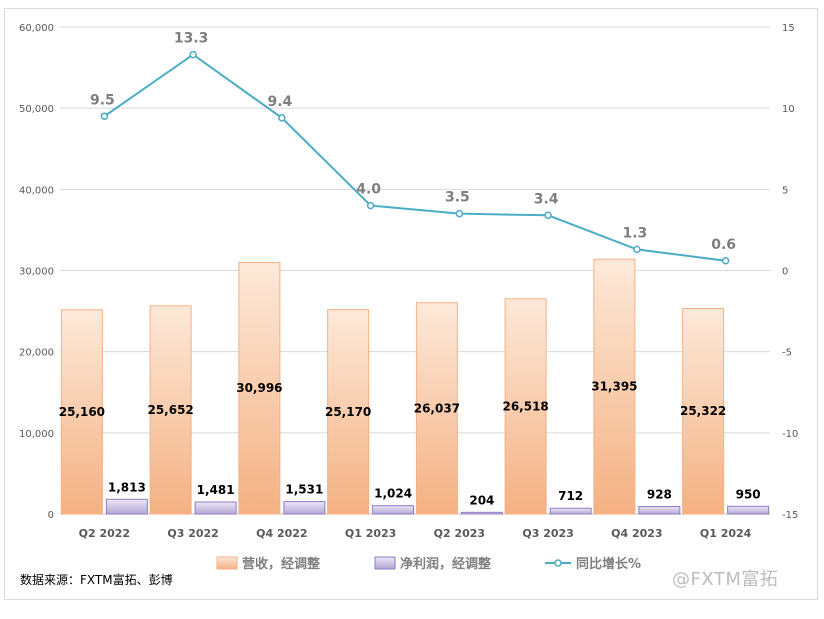 This screenshot has width=824, height=619. I want to click on watermark: @FXTM富拓, so click(725, 579).